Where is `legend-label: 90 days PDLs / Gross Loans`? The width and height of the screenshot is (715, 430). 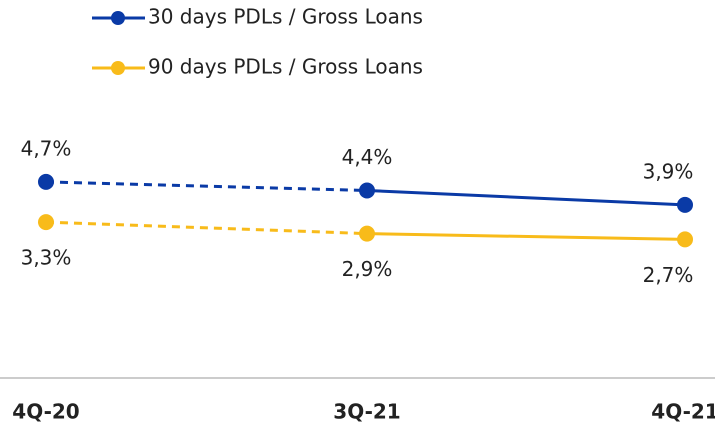 legend-label: 90 days PDLs / Gross Loans is located at coordinates (285, 67).